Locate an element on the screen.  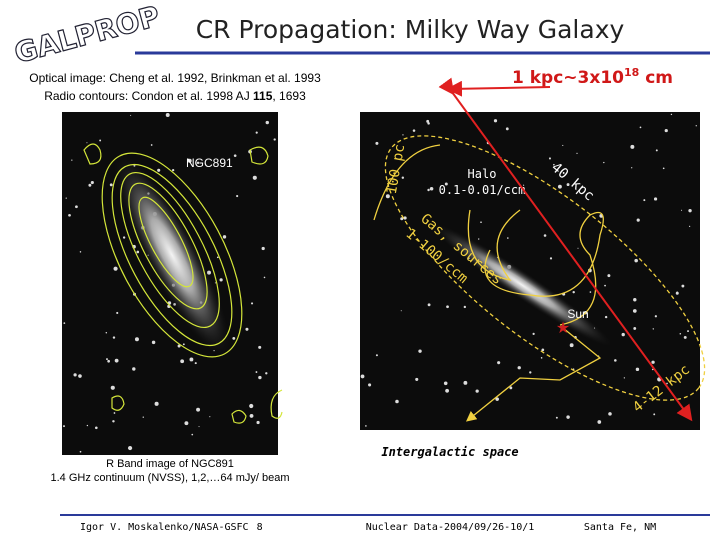
halo-label: Halo is located at coordinates (482, 174).